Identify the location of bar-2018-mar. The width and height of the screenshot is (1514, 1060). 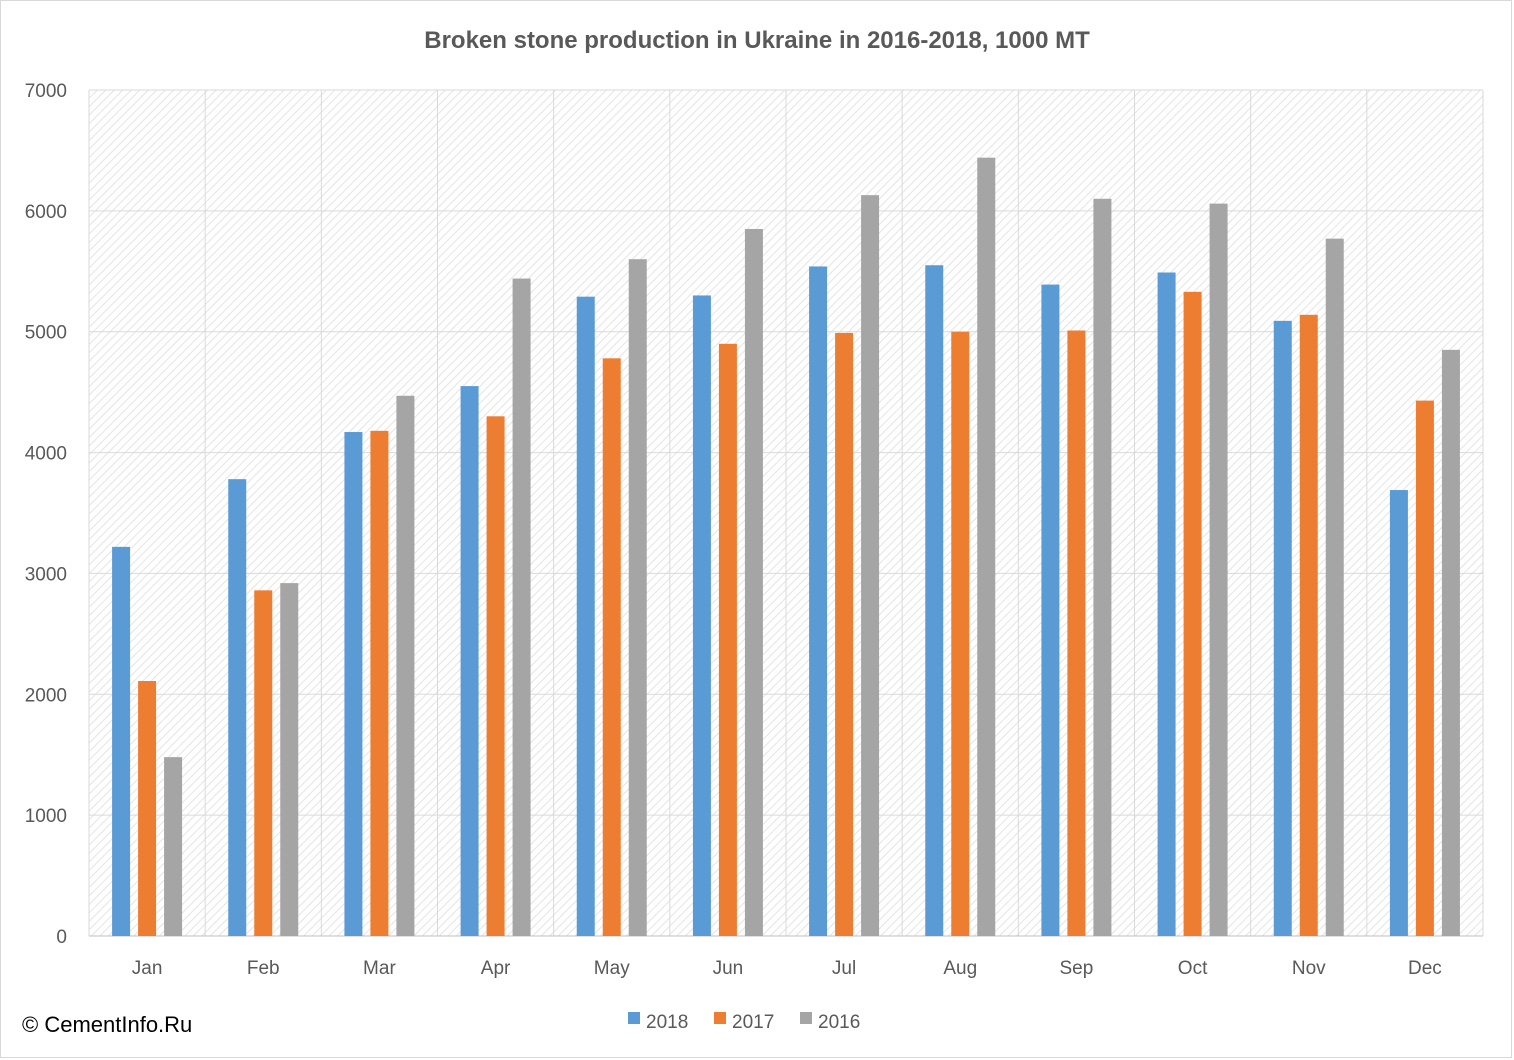
(353, 684).